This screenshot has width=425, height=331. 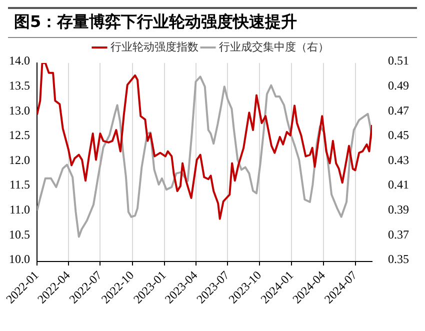 What do you see at coordinates (154, 47) in the screenshot?
I see `legend-label: 行业轮动强度指数` at bounding box center [154, 47].